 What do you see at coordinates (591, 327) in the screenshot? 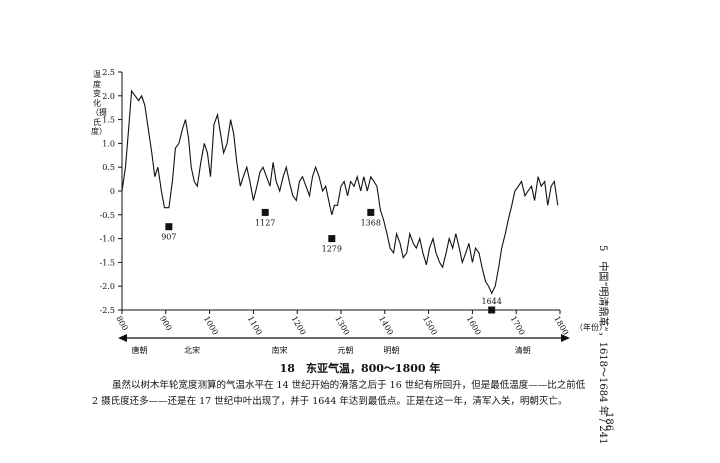
I see `x-axis-label: （年份）` at bounding box center [591, 327].